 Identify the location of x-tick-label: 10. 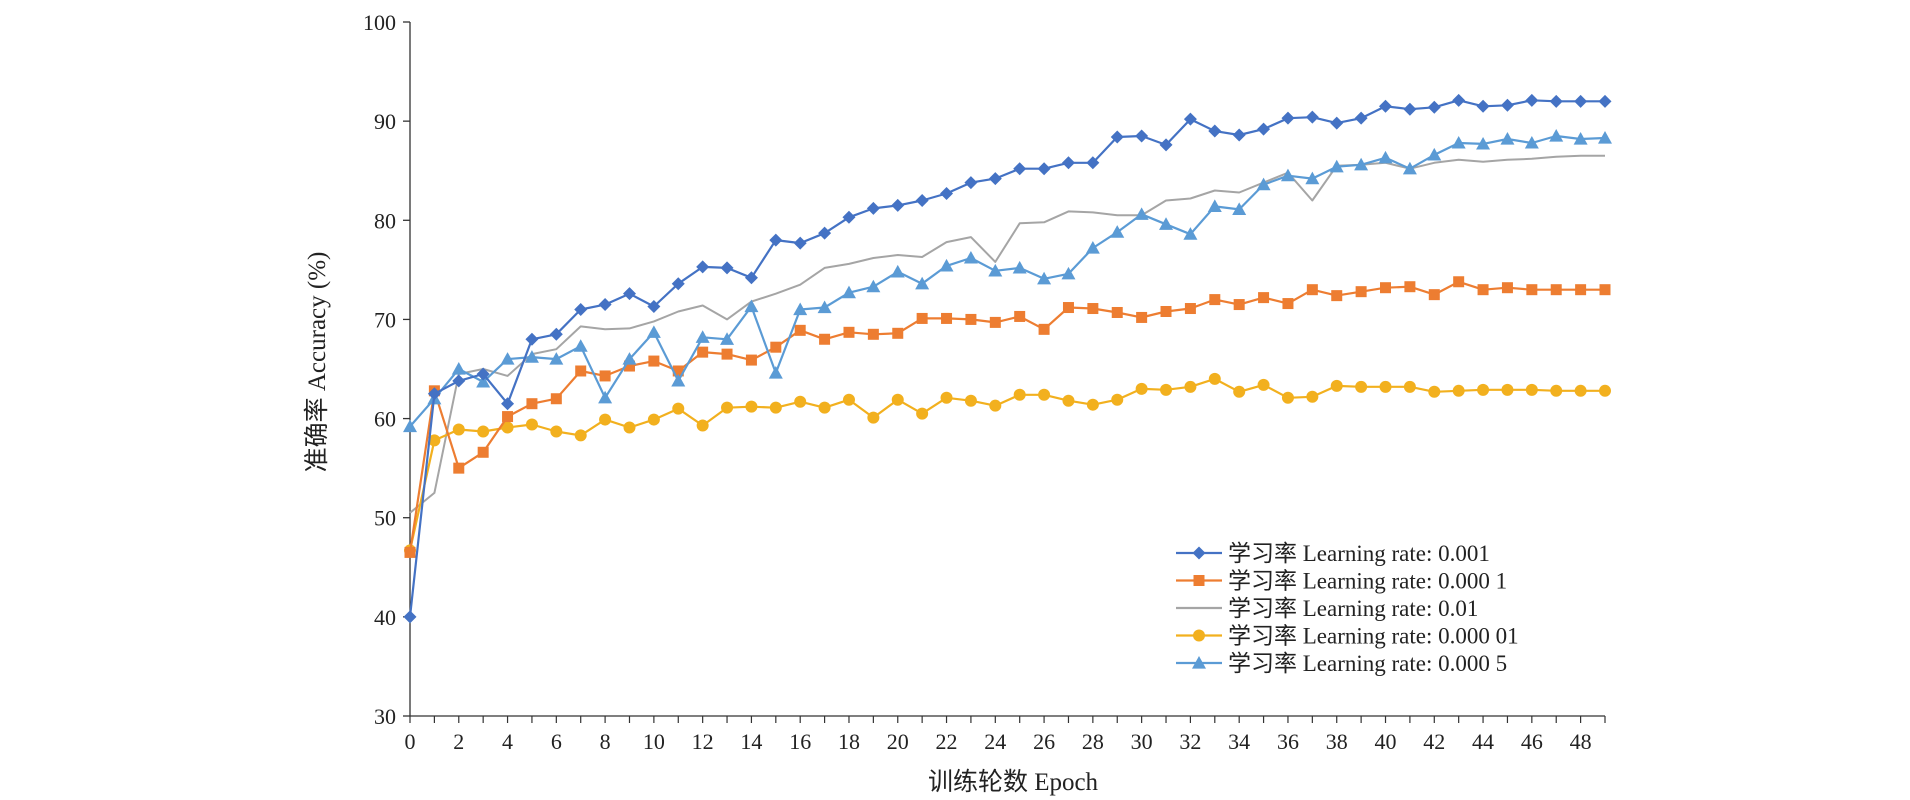
(654, 741).